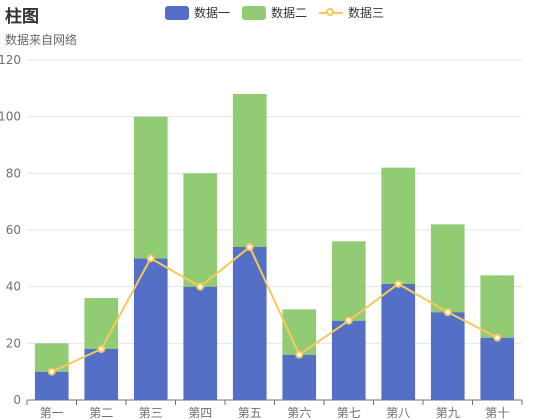 Image resolution: width=550 pixels, height=420 pixels. What do you see at coordinates (448, 413) in the screenshot?
I see `x-tick-label-9: 第九` at bounding box center [448, 413].